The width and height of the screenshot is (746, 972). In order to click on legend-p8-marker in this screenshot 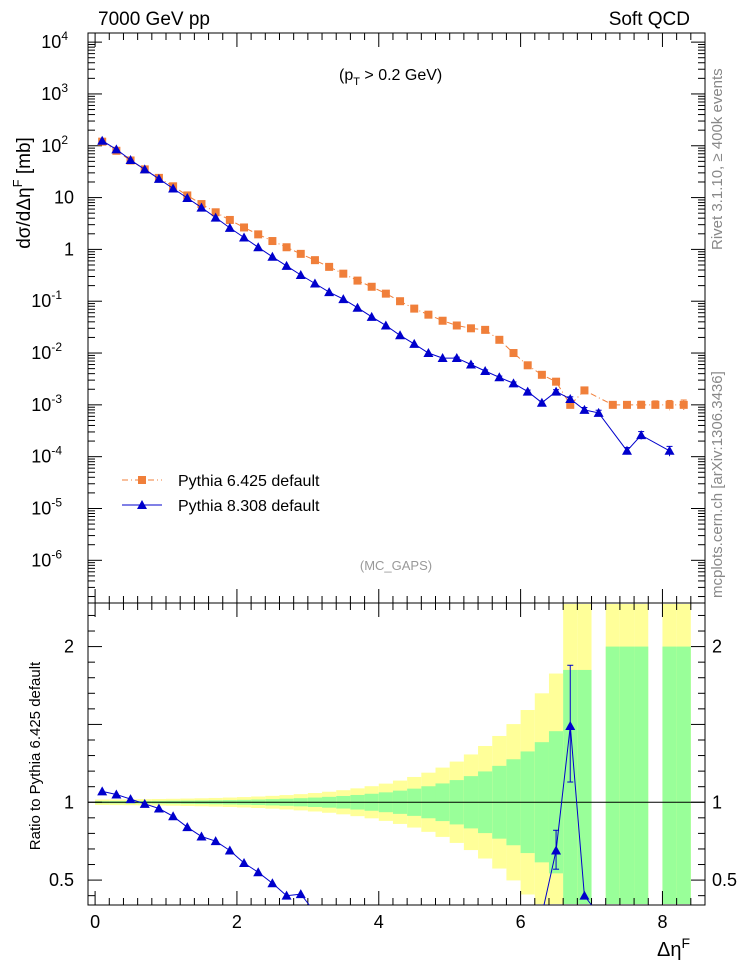, I will do `click(142, 504)`.